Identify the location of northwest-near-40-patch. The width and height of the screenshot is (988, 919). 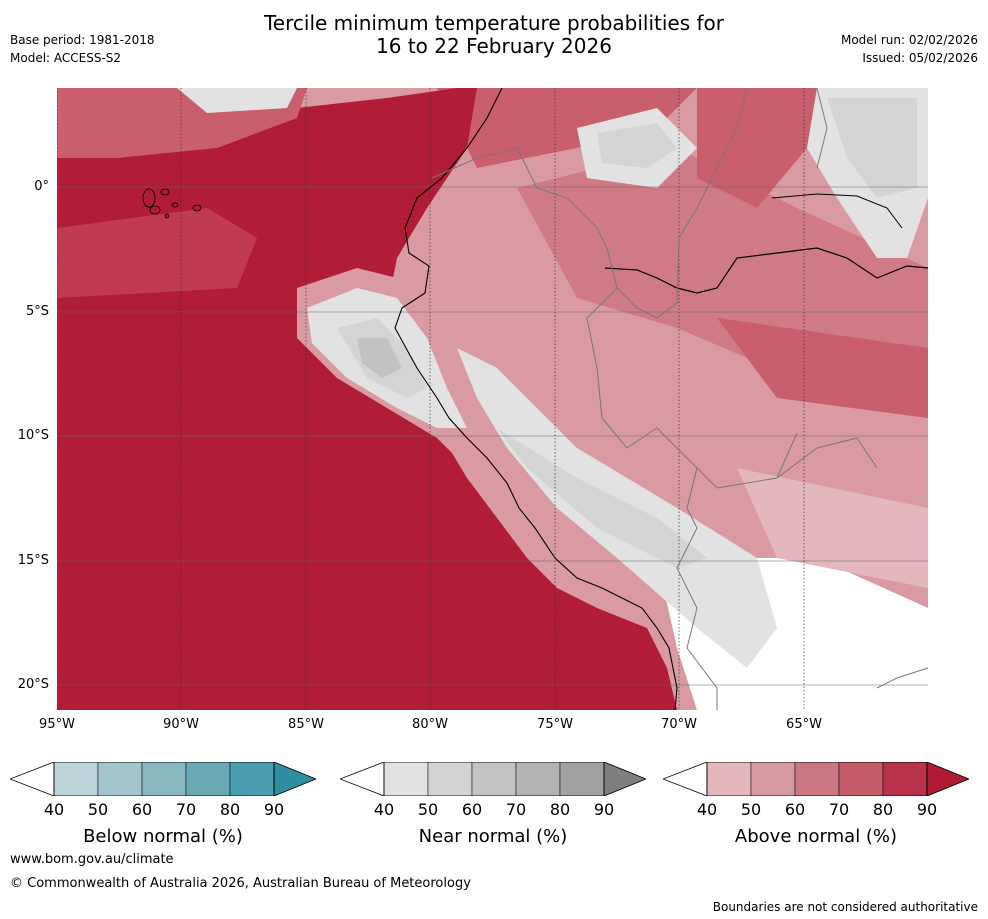
(237, 100).